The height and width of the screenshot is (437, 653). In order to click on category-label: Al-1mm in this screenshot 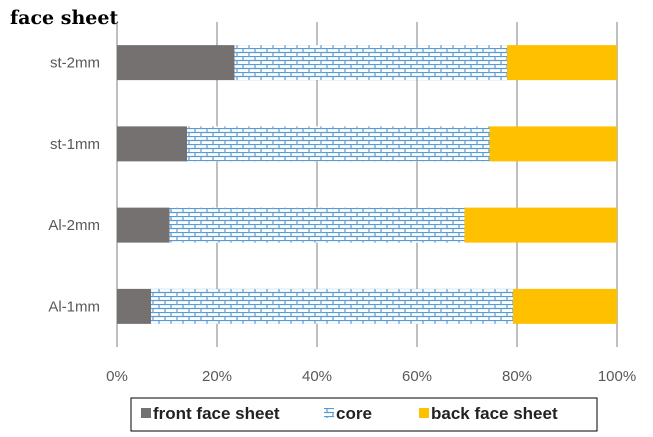, I will do `click(74, 306)`.